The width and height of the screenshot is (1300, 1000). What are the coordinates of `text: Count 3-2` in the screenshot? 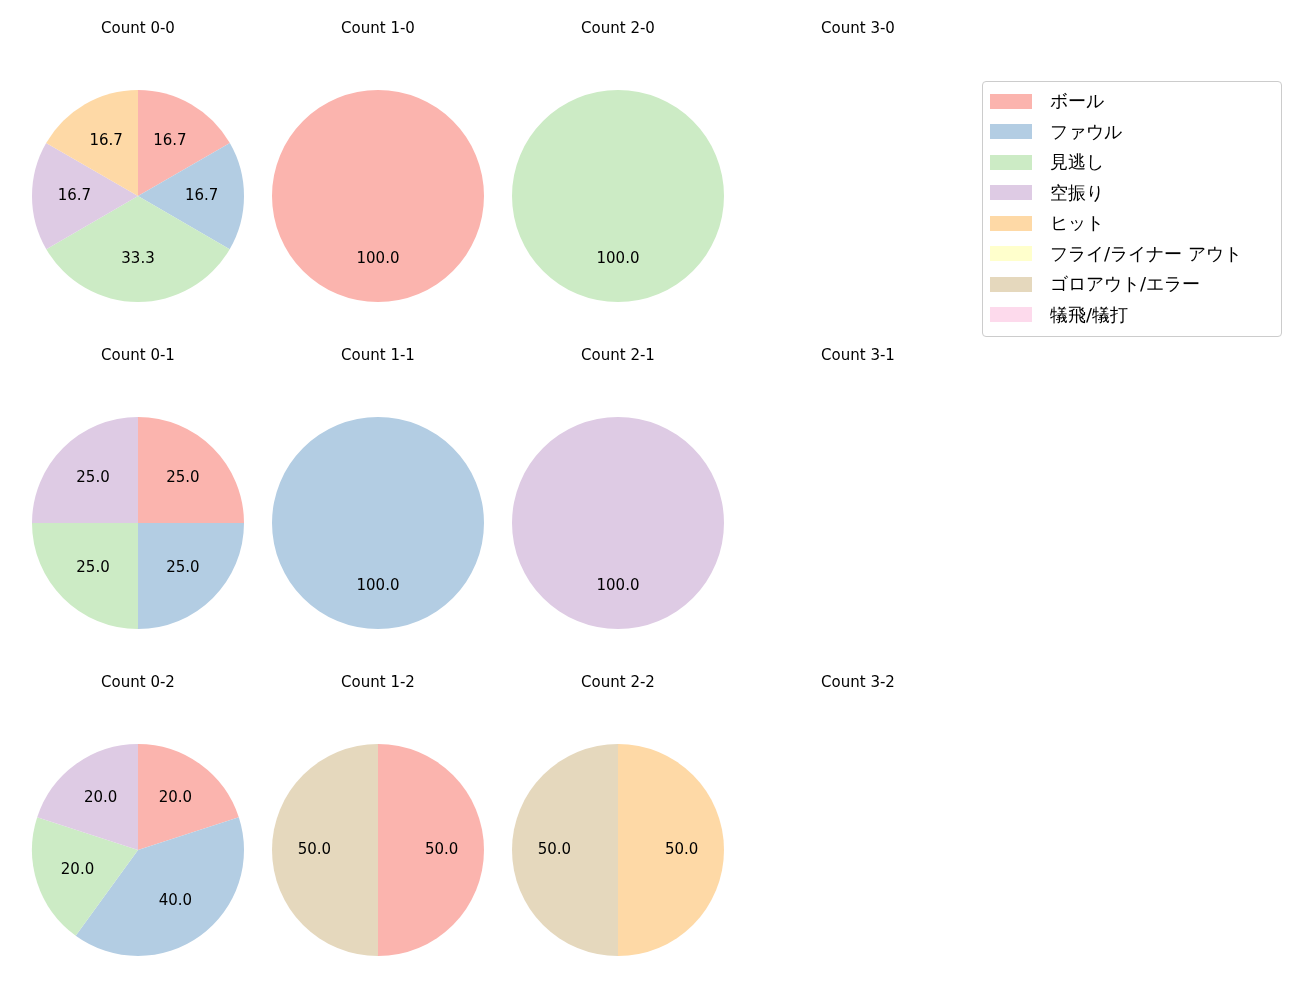 It's located at (858, 681).